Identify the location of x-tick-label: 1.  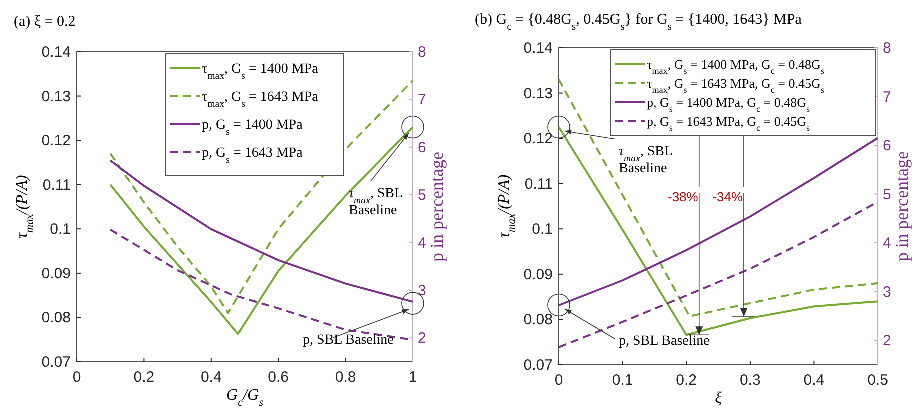
(413, 377).